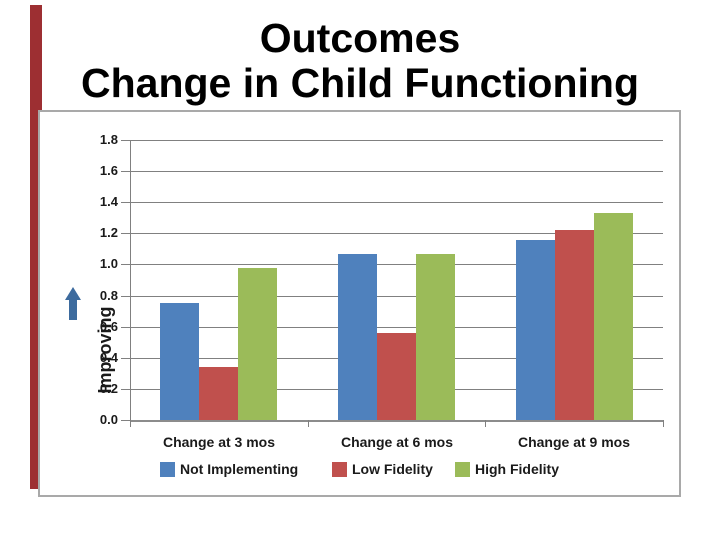 Image resolution: width=720 pixels, height=540 pixels. Describe the element at coordinates (167, 469) in the screenshot. I see `legend-swatch-blue` at that location.